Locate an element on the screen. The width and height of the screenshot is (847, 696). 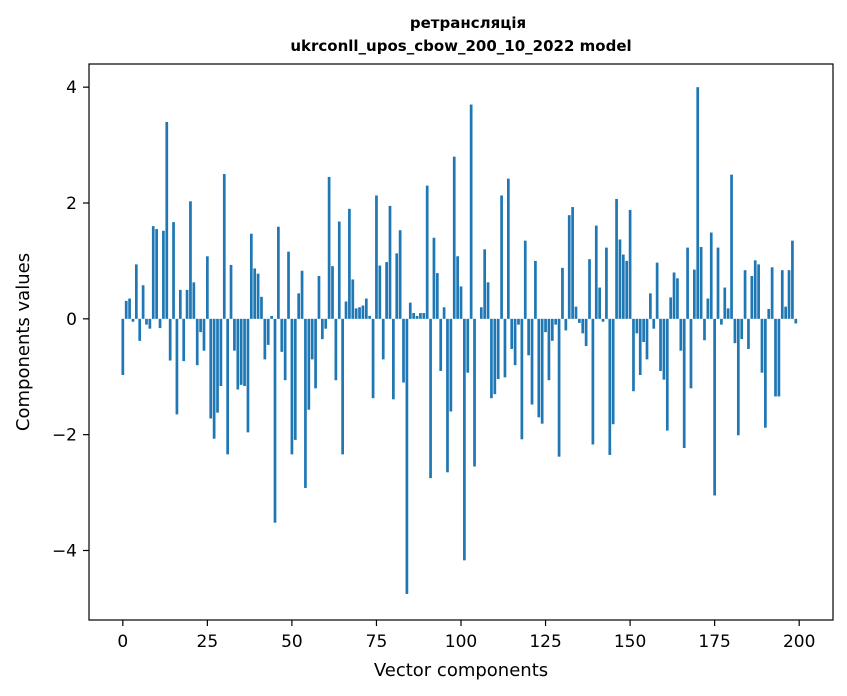
chart-title-line-1: ретрансляція is located at coordinates (468, 23).